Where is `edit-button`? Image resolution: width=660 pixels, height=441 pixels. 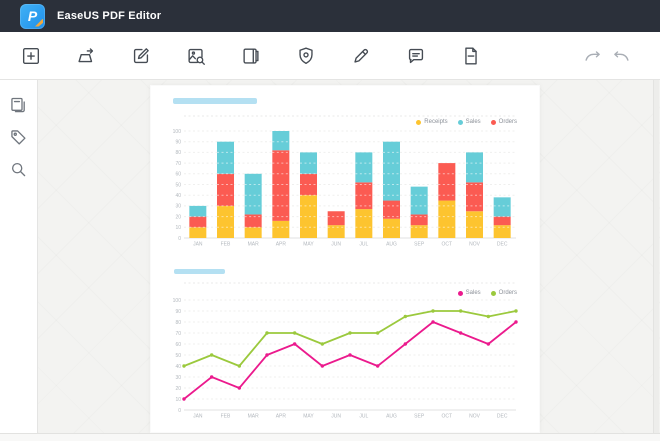 edit-button is located at coordinates (141, 56).